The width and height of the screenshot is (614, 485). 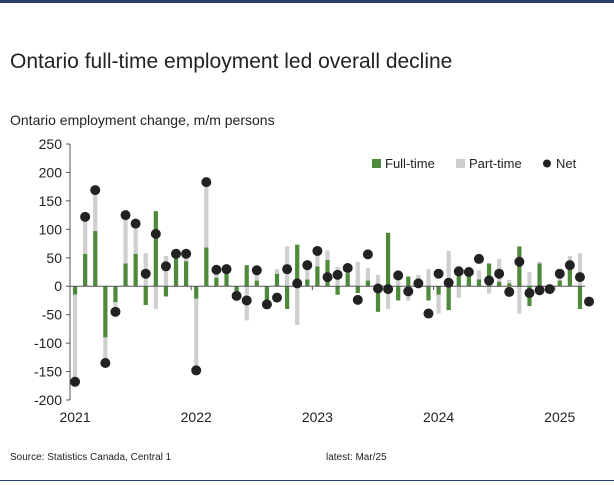 What do you see at coordinates (51, 172) in the screenshot?
I see `y-tick-label: 200` at bounding box center [51, 172].